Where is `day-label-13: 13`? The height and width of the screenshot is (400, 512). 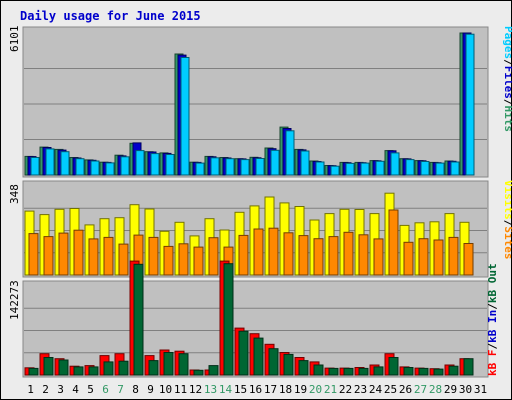
day-label-13: 13 is located at coordinates (210, 389).